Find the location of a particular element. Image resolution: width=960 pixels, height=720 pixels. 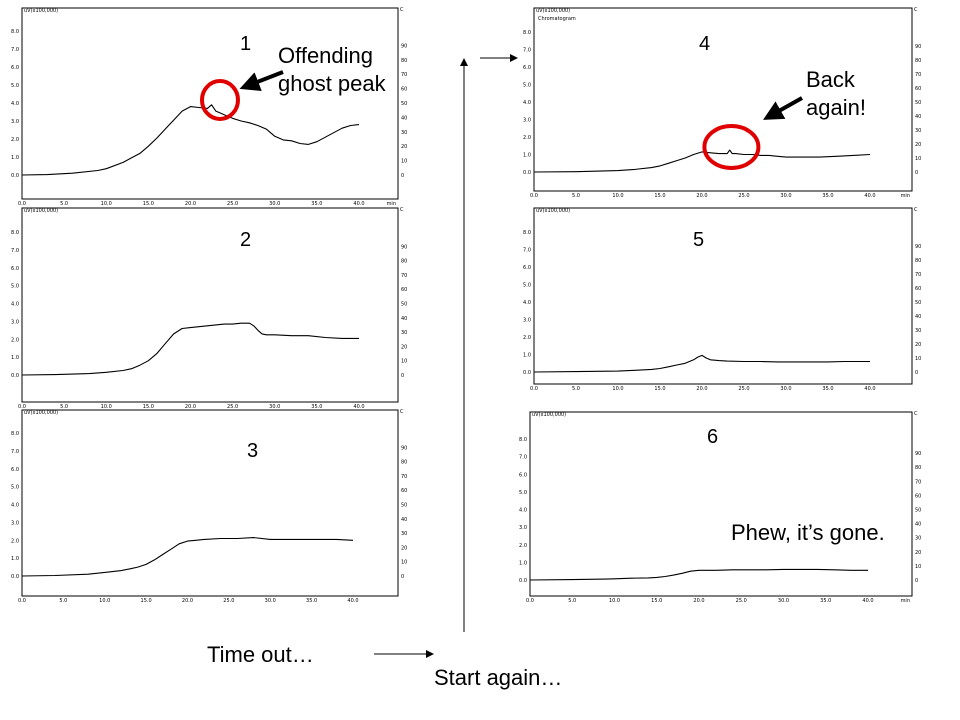

annotation-back-line-1: Back is located at coordinates (831, 79).